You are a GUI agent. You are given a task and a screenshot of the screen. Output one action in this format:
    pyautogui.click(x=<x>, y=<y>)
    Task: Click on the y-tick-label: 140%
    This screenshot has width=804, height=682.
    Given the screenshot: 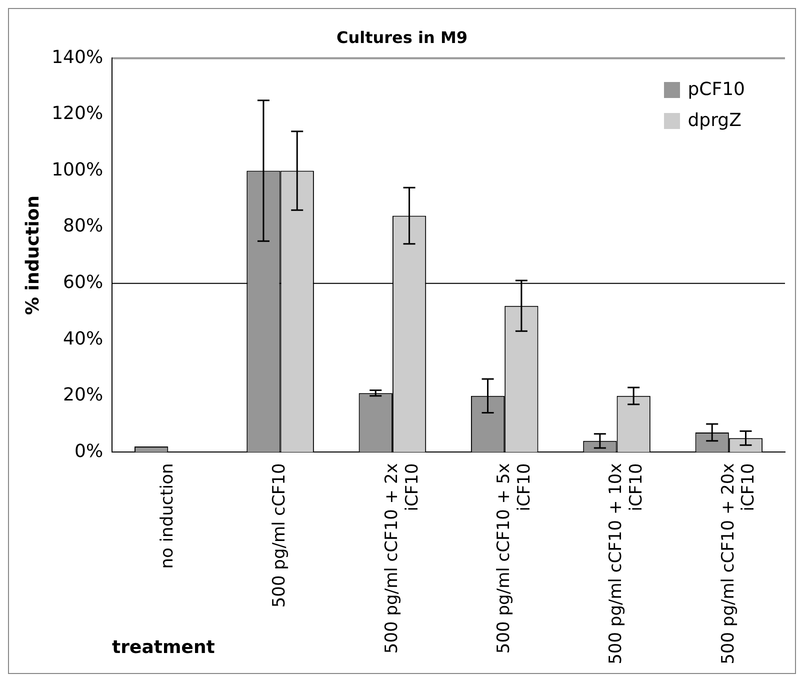 What is the action you would take?
    pyautogui.click(x=78, y=57)
    